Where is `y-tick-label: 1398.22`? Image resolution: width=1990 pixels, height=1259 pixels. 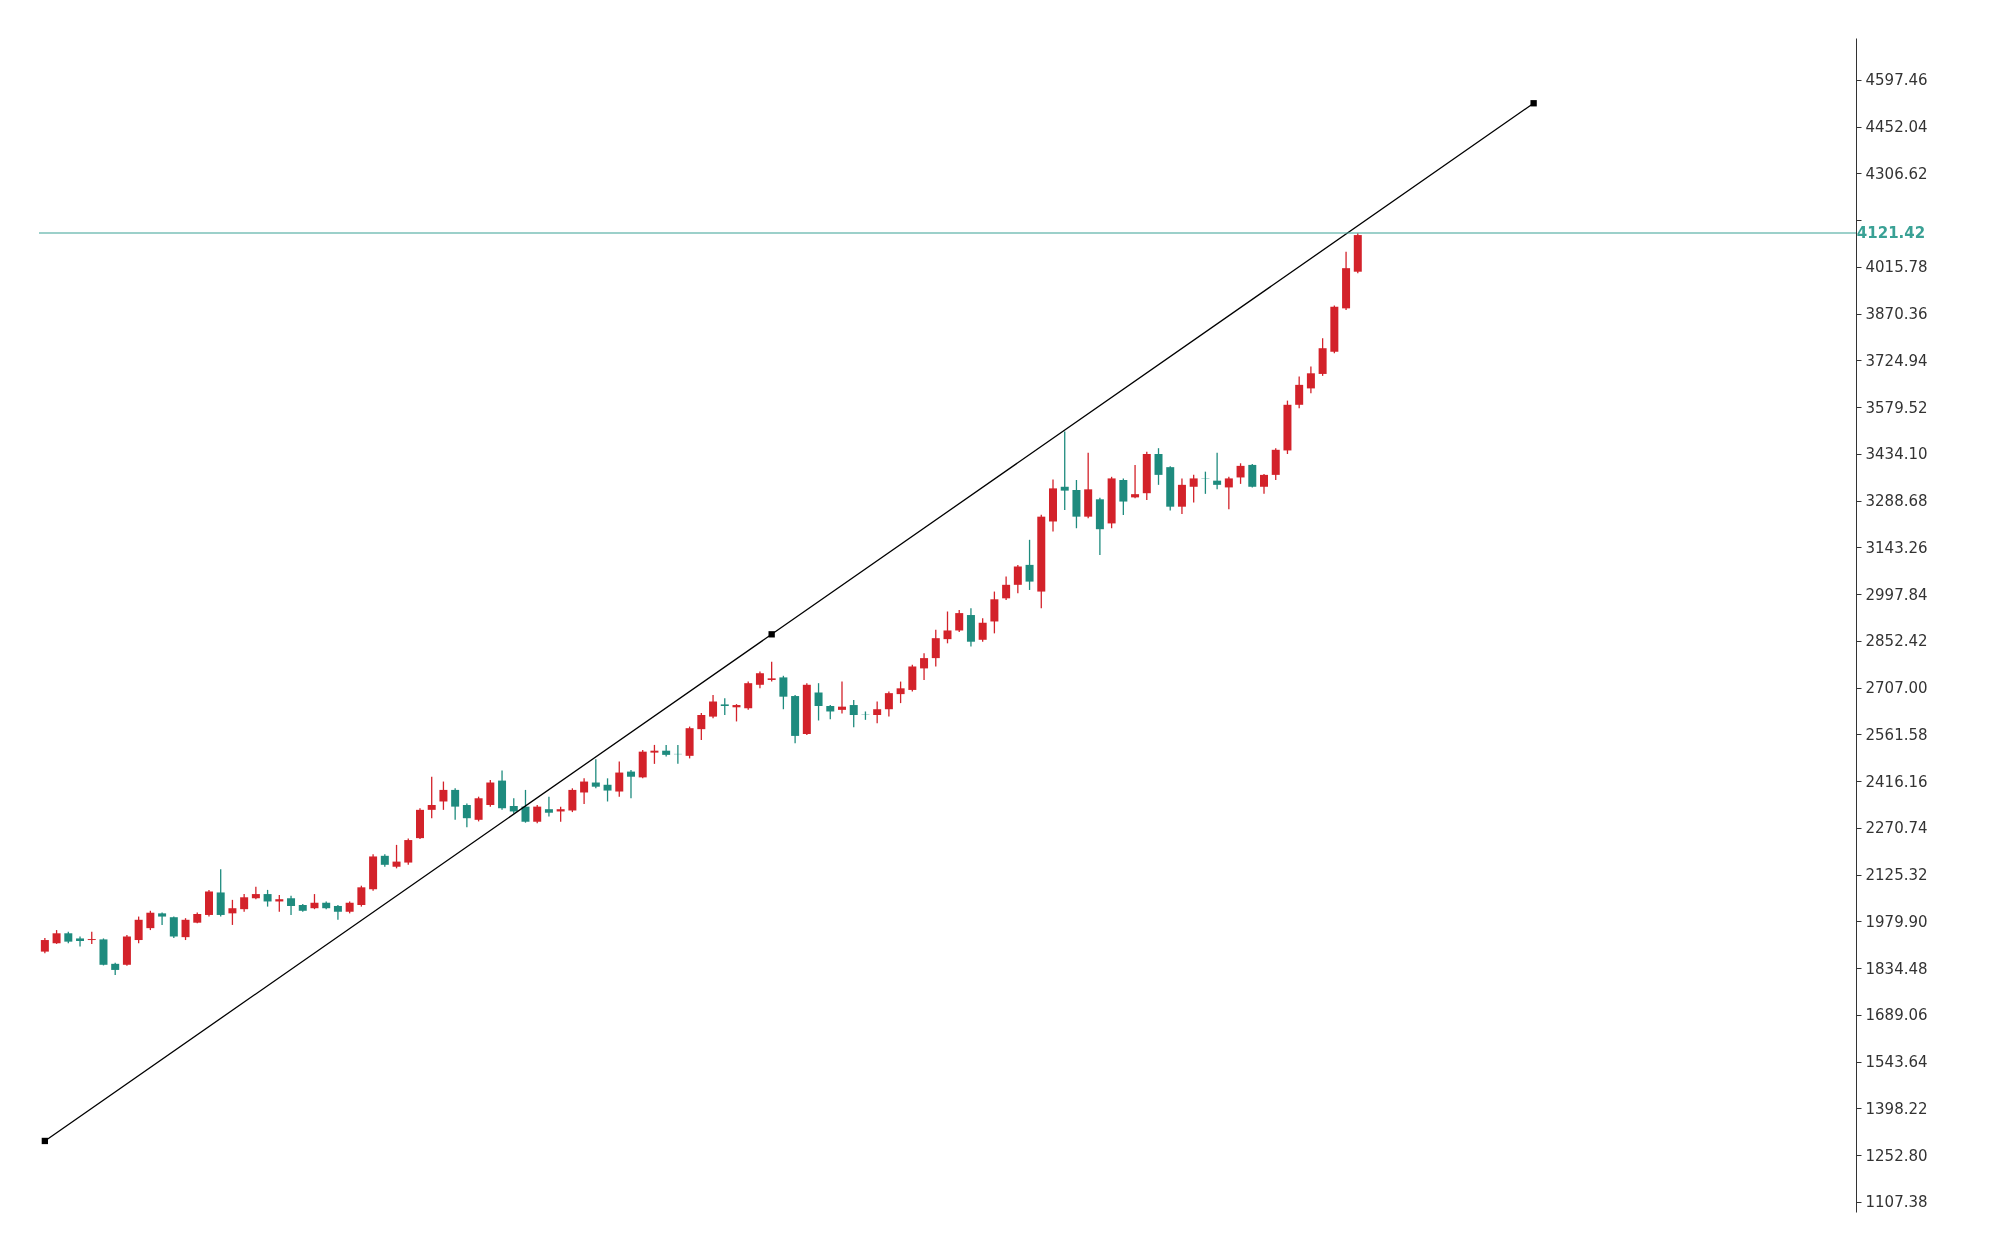 y-tick-label: 1398.22 is located at coordinates (1896, 1108).